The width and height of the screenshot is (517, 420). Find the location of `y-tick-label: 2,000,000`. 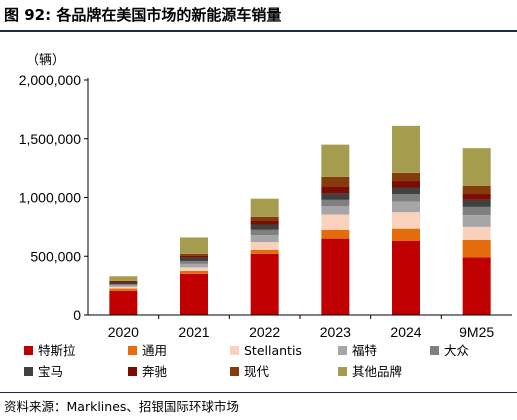

y-tick-label: 2,000,000 is located at coordinates (50, 80).